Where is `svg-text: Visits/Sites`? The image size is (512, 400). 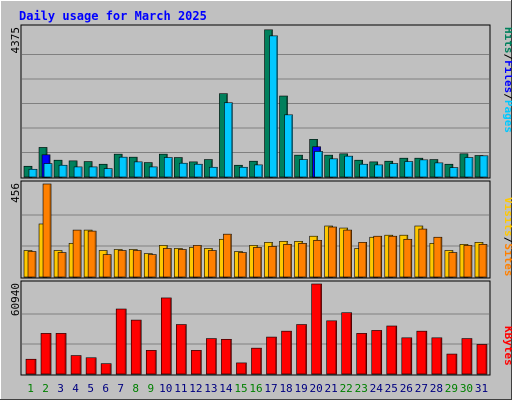
svg-text: Visits/Sites is located at coordinates (507, 237).